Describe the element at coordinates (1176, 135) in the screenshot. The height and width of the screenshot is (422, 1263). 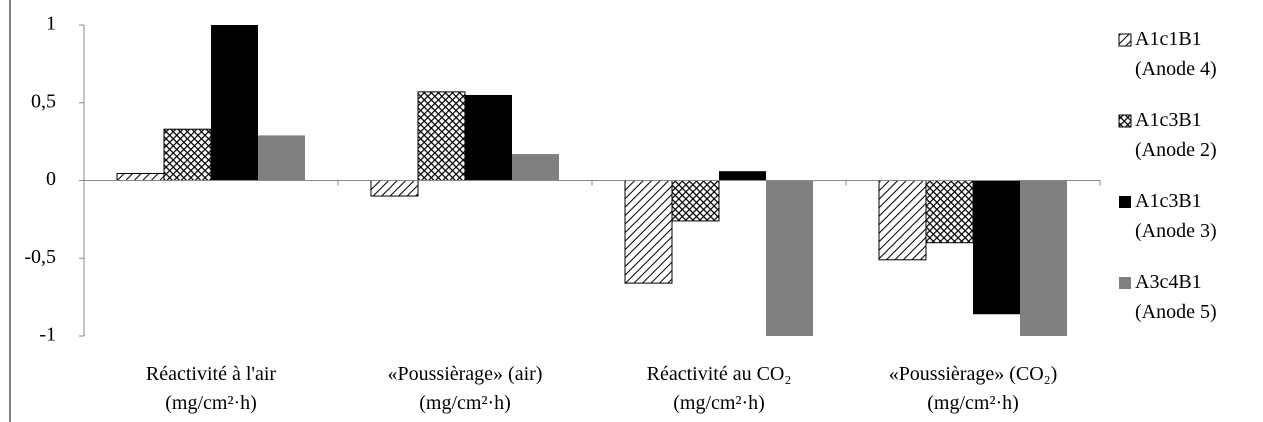
I see `legend-label: A1c3B1 (Anode 2)` at that location.